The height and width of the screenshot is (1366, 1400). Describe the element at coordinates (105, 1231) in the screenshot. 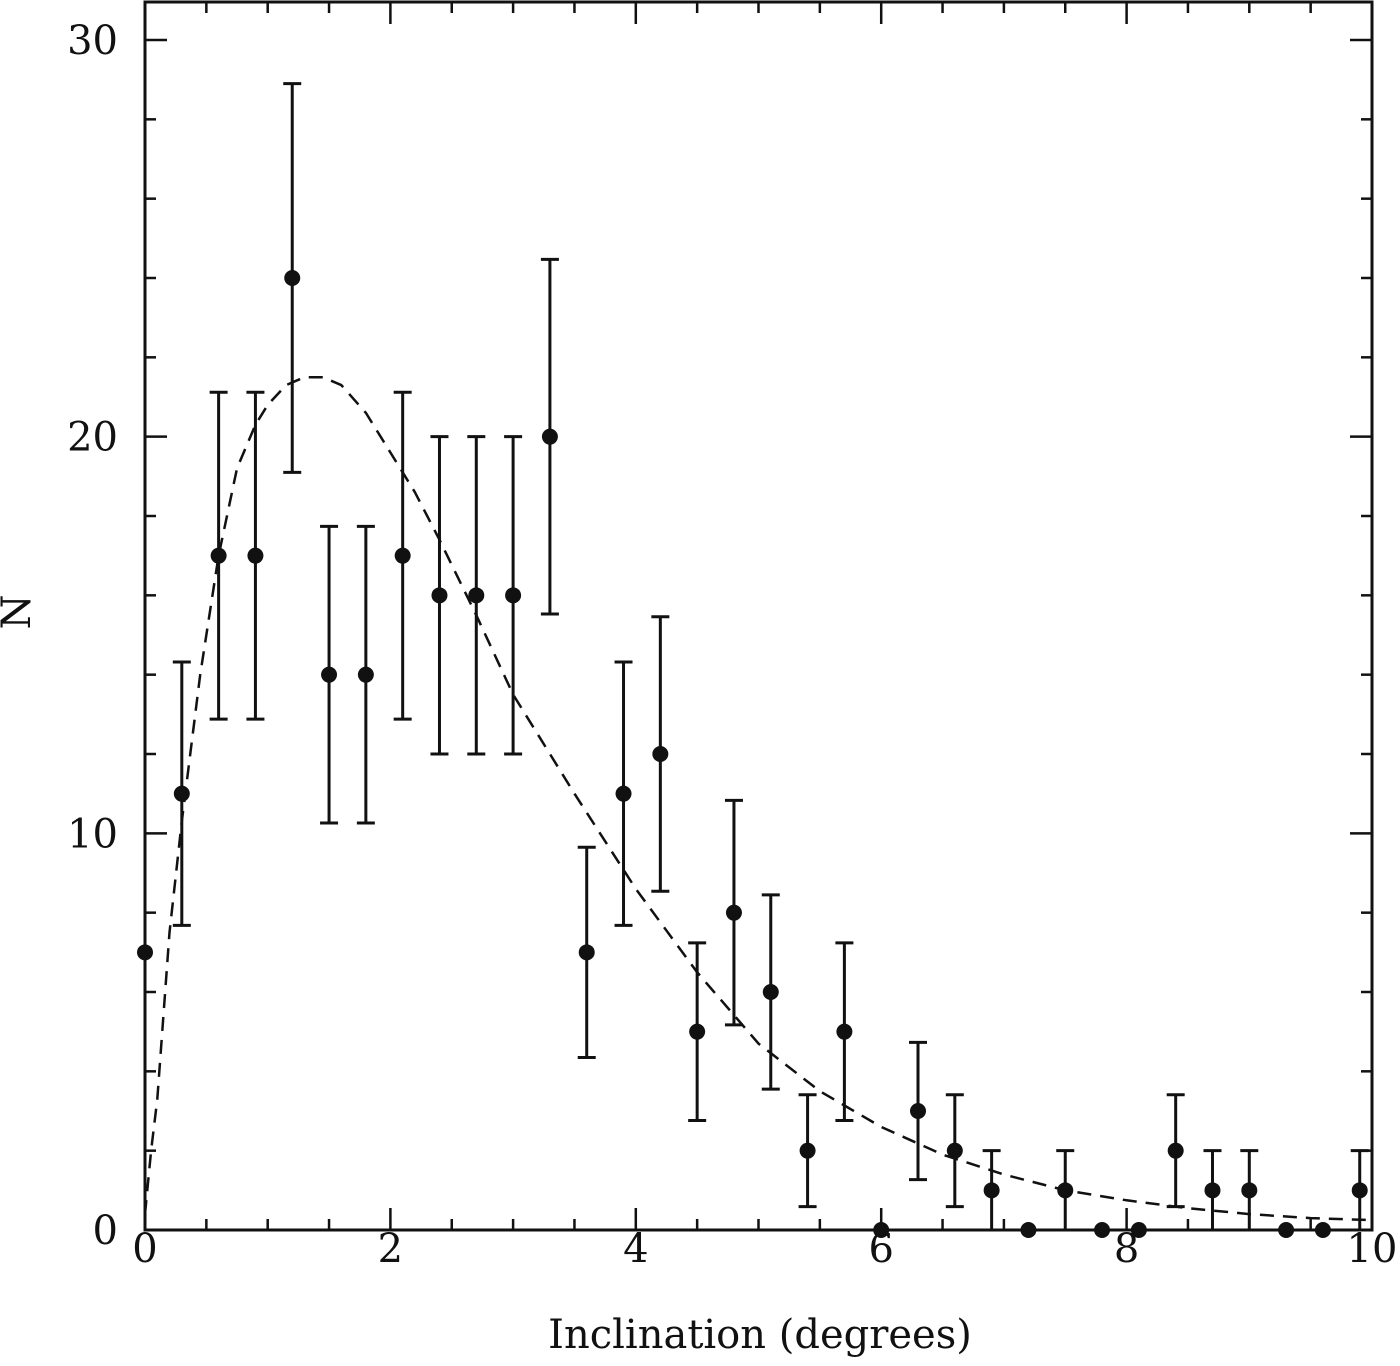

I see `y-tick-label: 0` at that location.